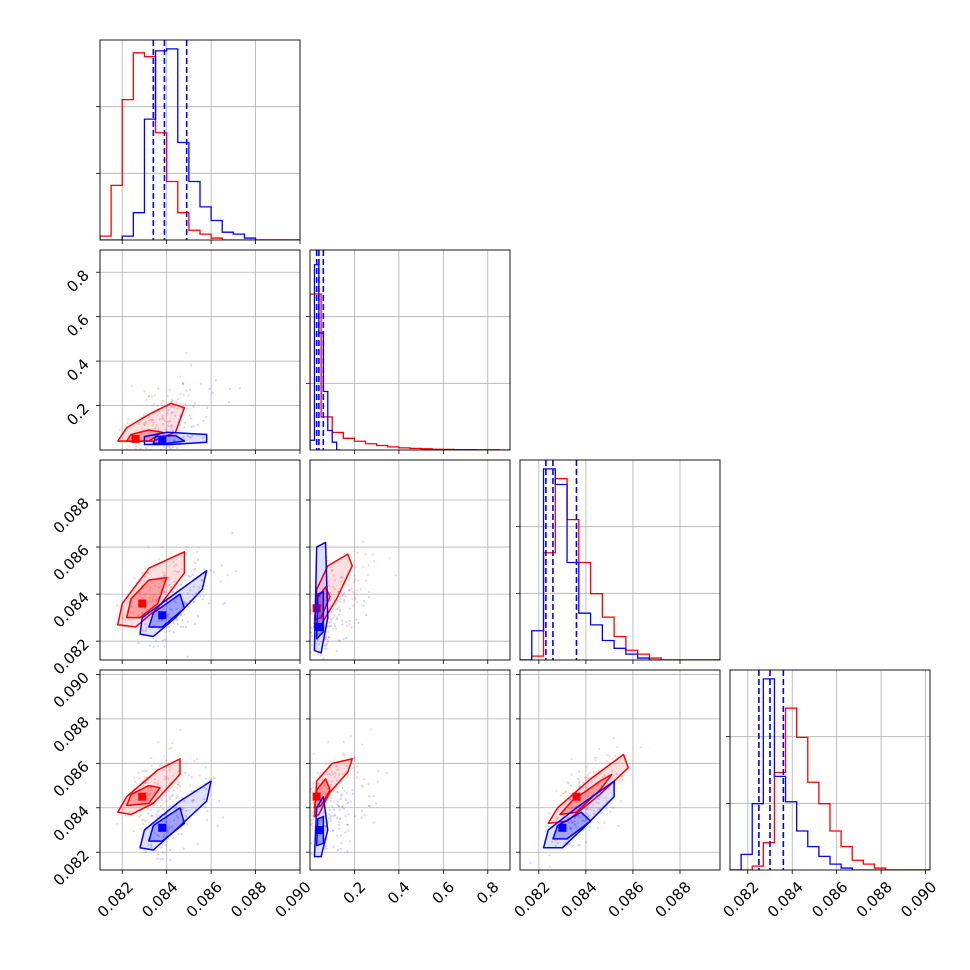  Describe the element at coordinates (615, 795) in the screenshot. I see `panel-3-2: 0.082 0.084 0.086 0.088` at that location.